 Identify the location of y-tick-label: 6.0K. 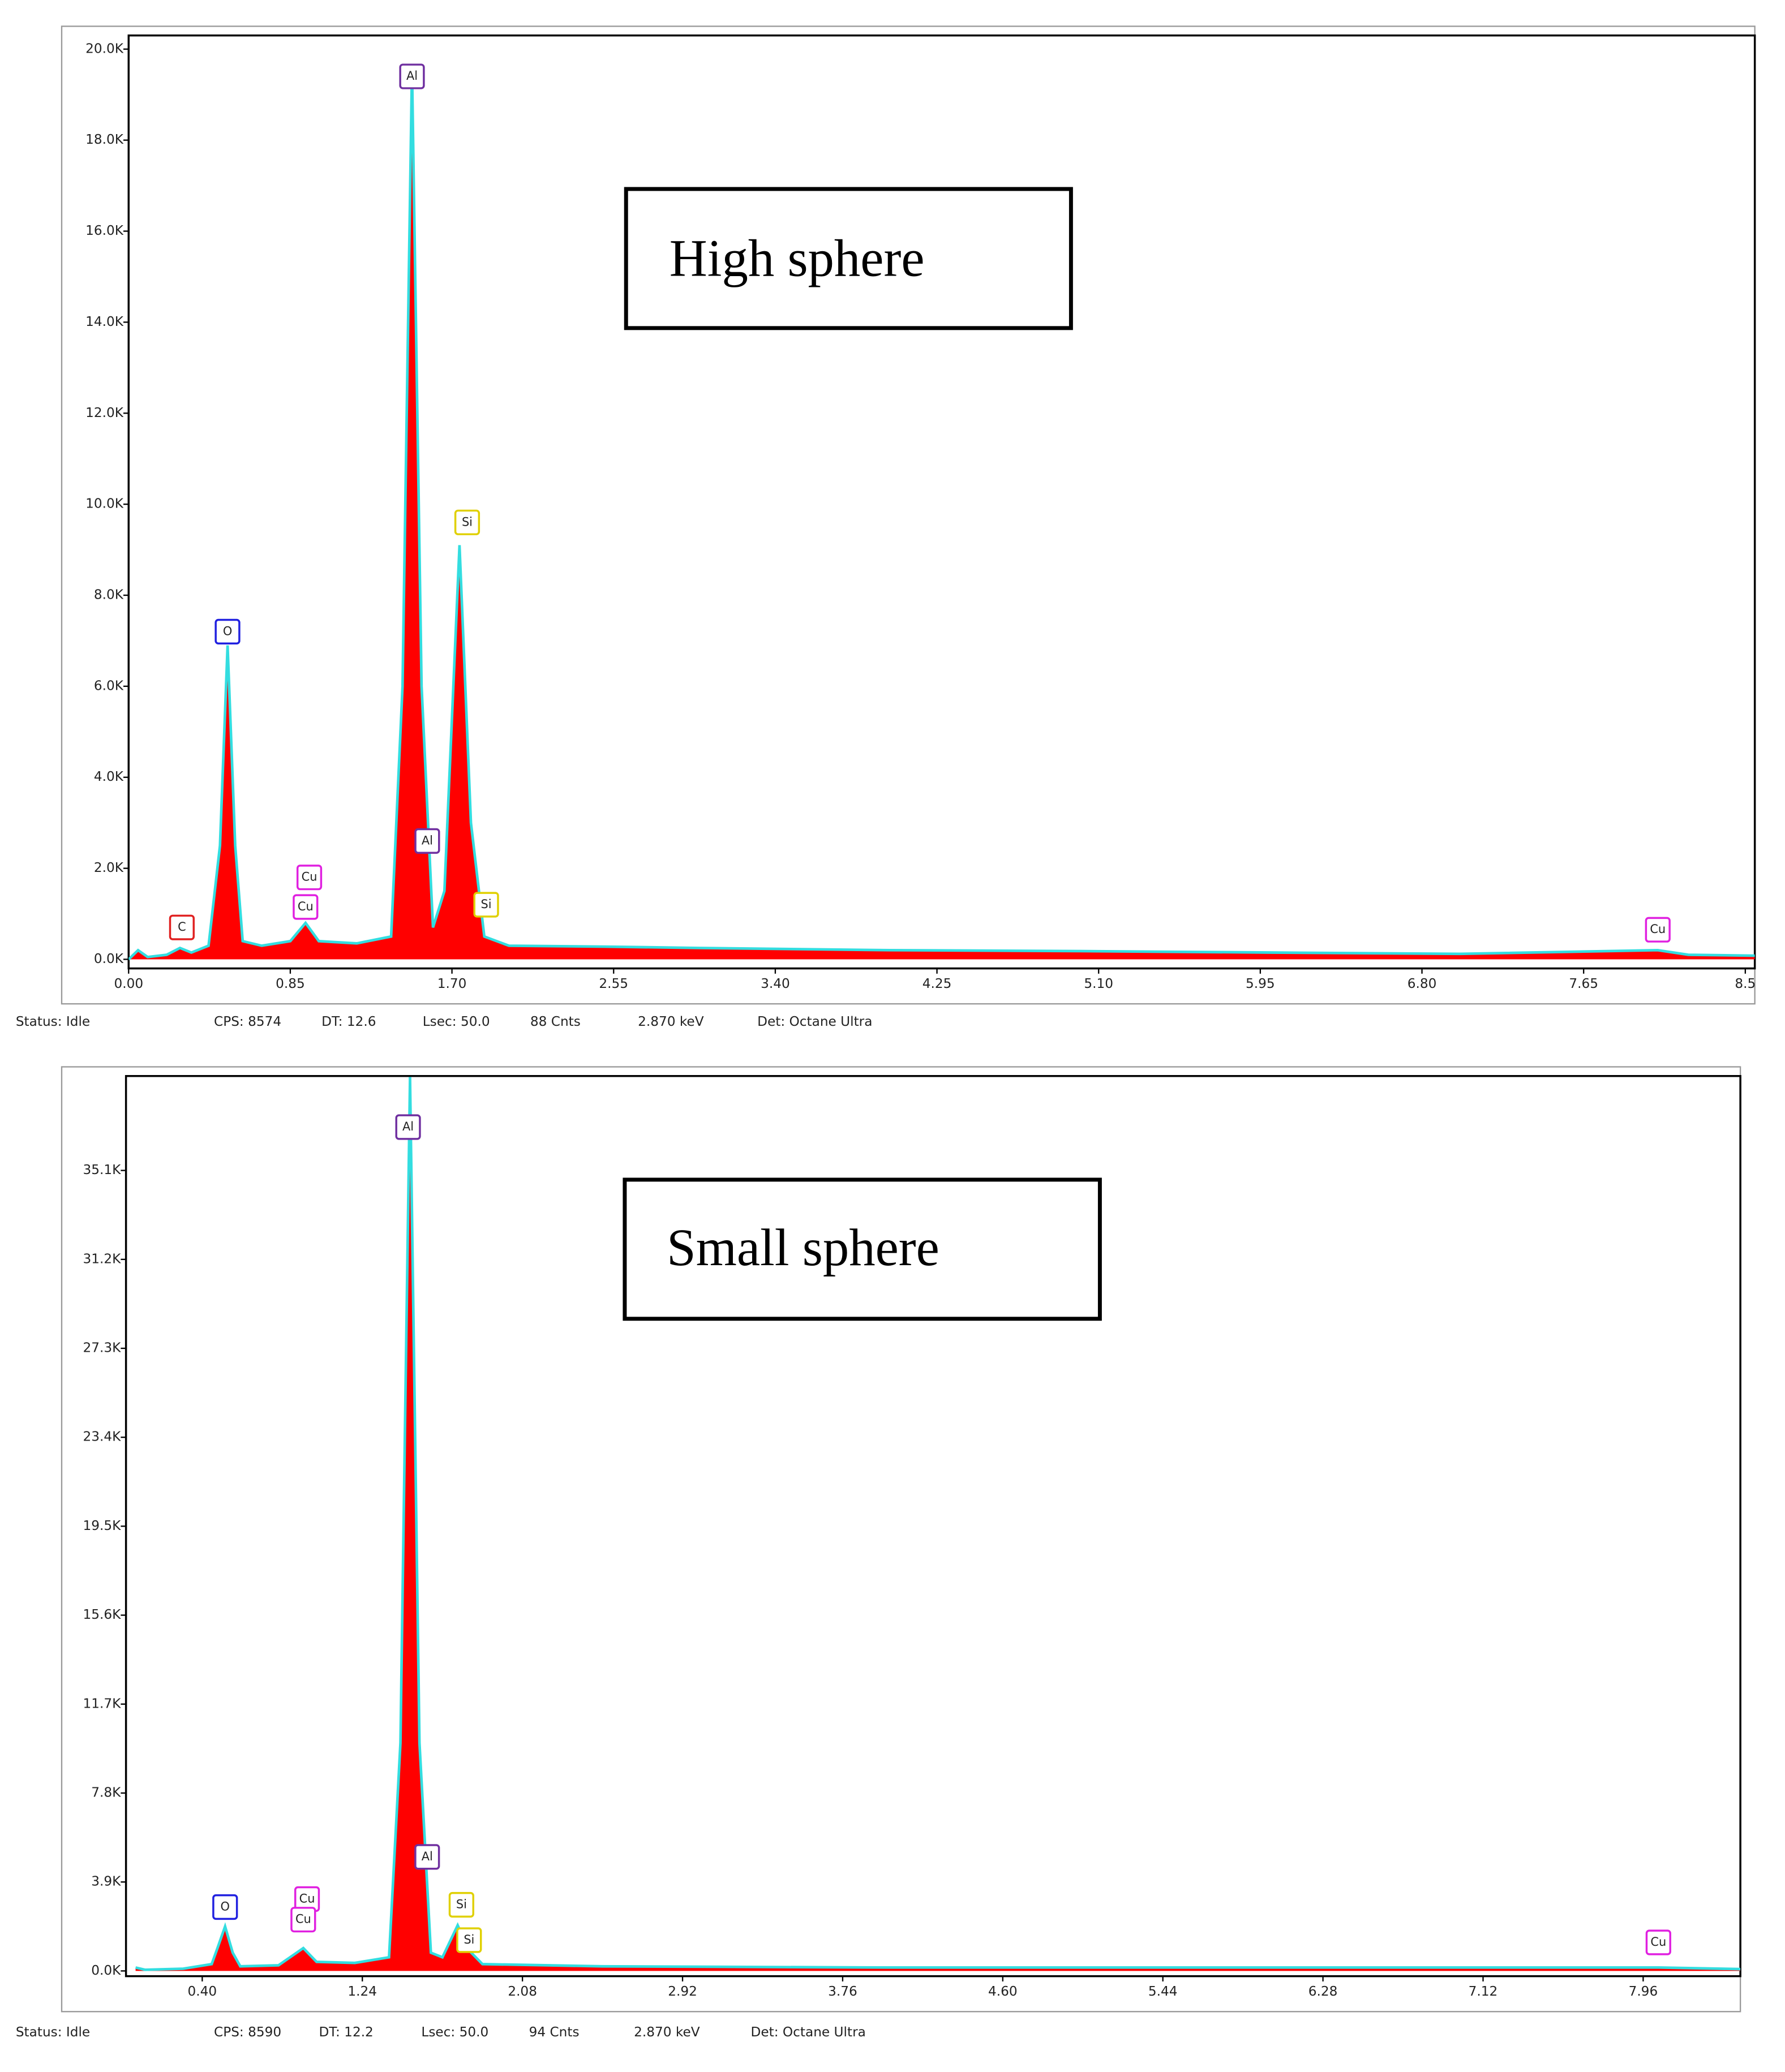
(109, 685).